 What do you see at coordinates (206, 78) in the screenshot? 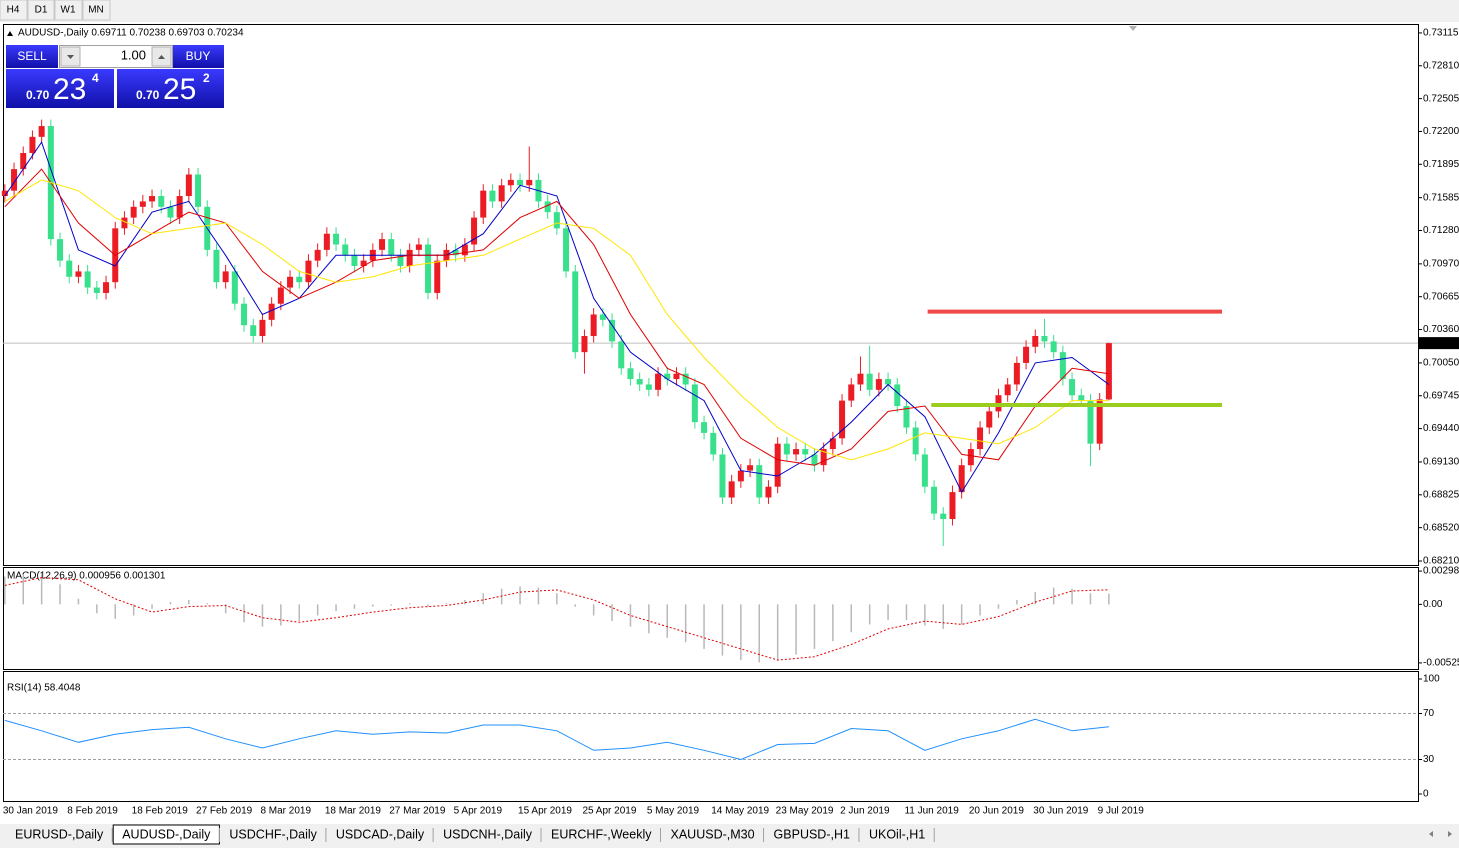
I see `ask-small: 2` at bounding box center [206, 78].